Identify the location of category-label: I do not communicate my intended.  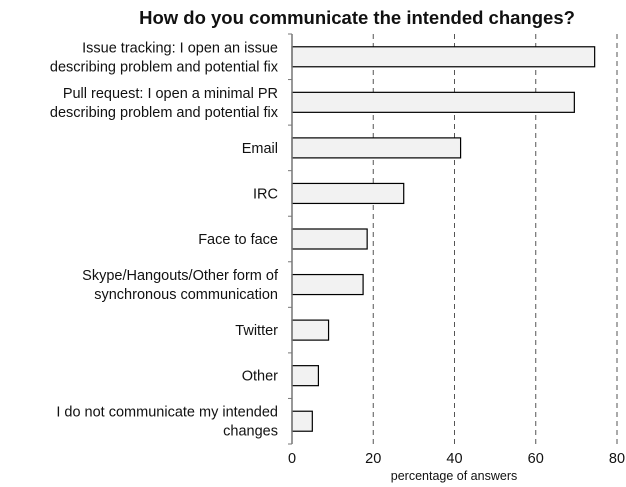
(167, 413).